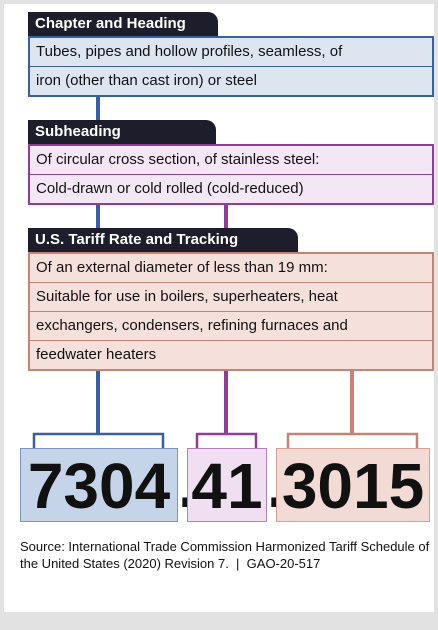 The width and height of the screenshot is (438, 630). What do you see at coordinates (99, 485) in the screenshot?
I see `code-part: 7304` at bounding box center [99, 485].